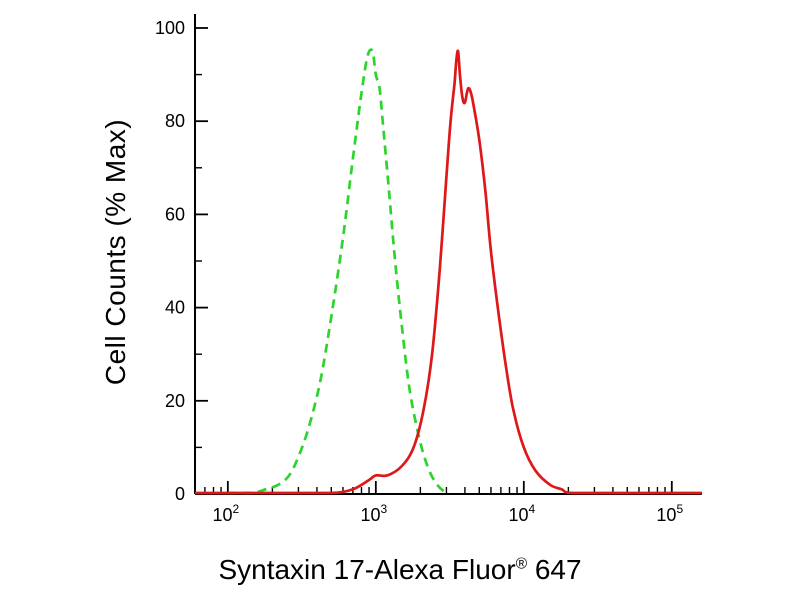 The height and width of the screenshot is (600, 800). Describe the element at coordinates (236, 509) in the screenshot. I see `x-tick-exponent: 2` at that location.